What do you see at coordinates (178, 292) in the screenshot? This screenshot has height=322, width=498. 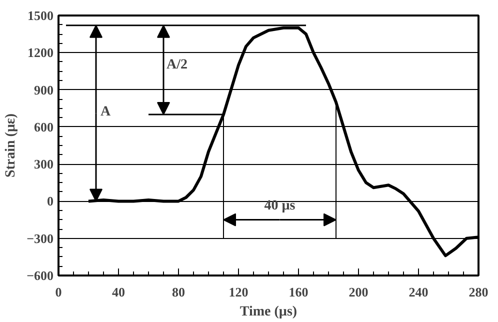 I see `x-tick-label: 80` at bounding box center [178, 292].